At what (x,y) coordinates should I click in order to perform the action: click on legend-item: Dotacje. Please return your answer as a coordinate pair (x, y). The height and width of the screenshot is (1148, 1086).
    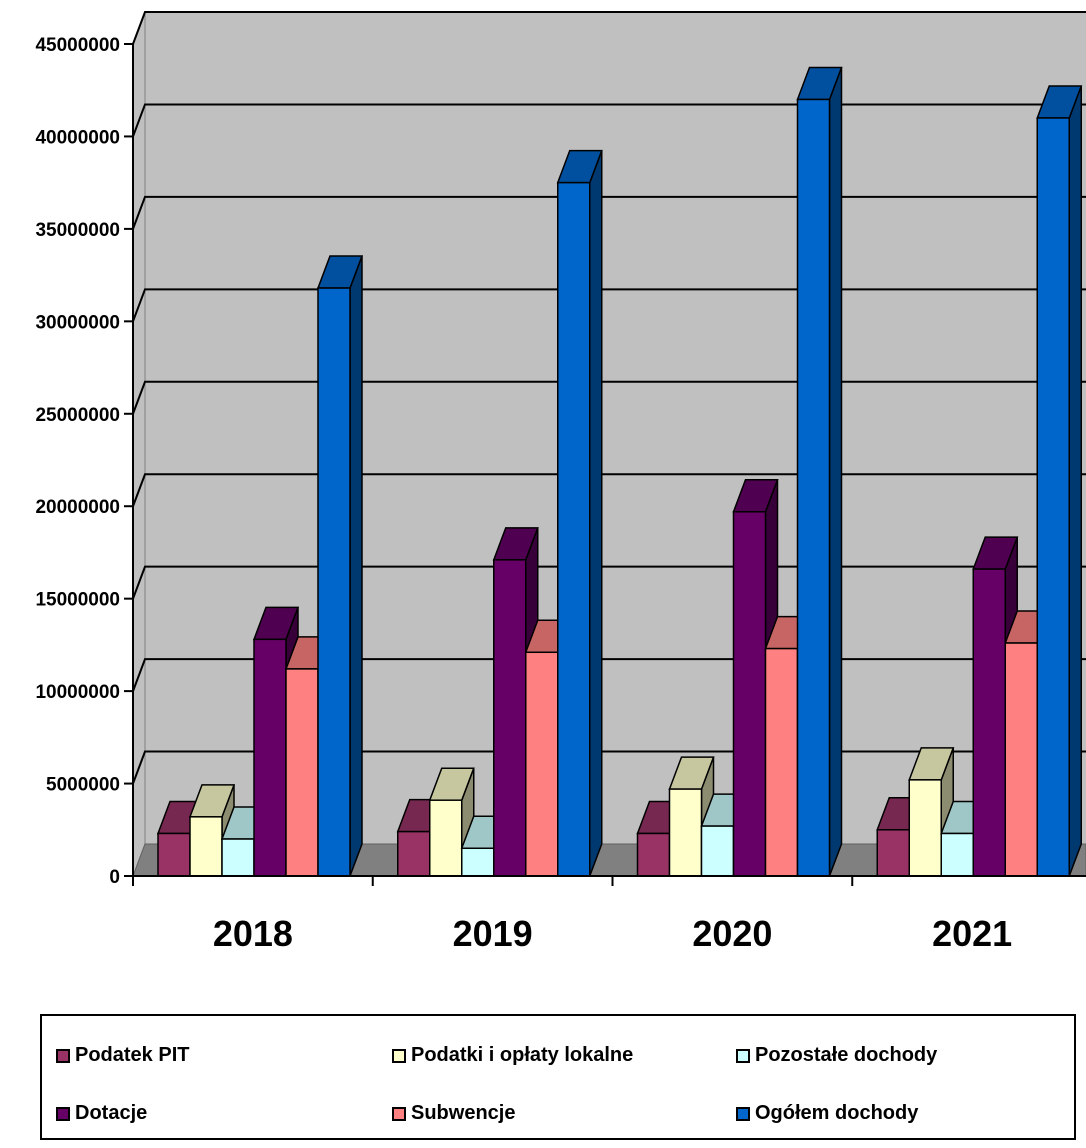
    Looking at the image, I should click on (101, 1113).